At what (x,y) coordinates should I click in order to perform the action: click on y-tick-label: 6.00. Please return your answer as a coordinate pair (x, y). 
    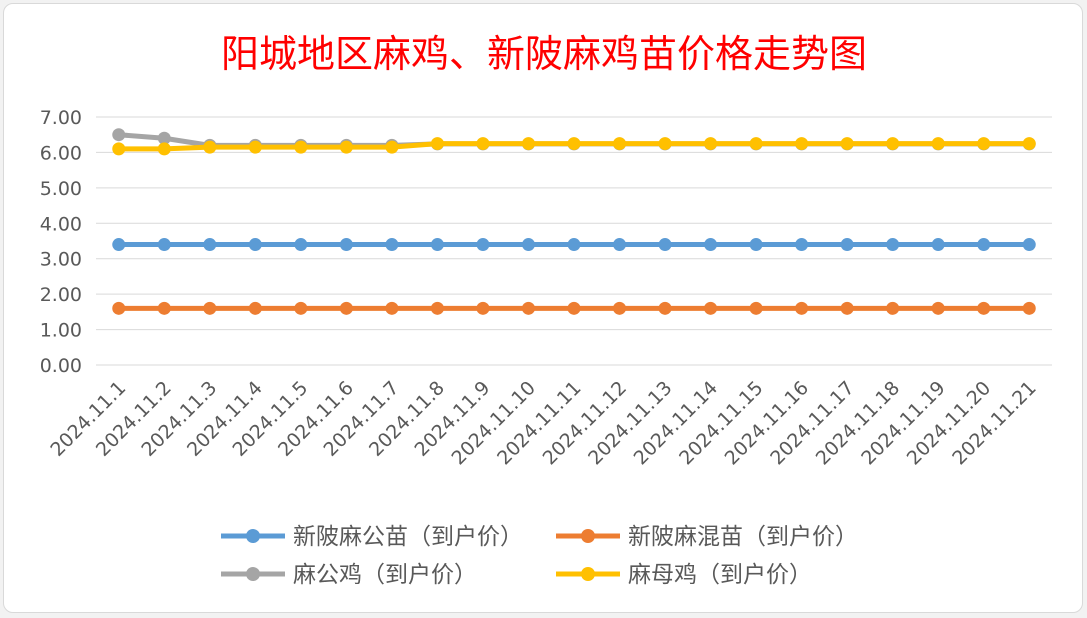
    Looking at the image, I should click on (61, 153).